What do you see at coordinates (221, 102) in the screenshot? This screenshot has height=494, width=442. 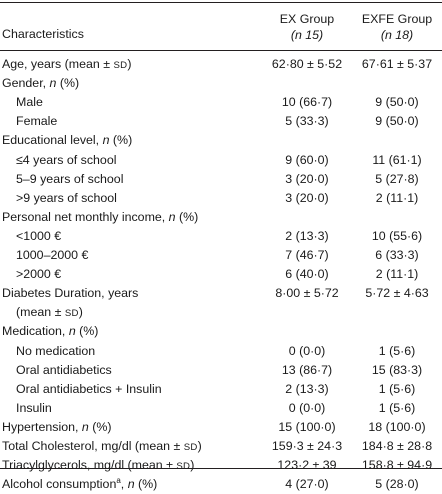 I see `table-row: Male 10 (66·7) 9 (50·0)` at bounding box center [221, 102].